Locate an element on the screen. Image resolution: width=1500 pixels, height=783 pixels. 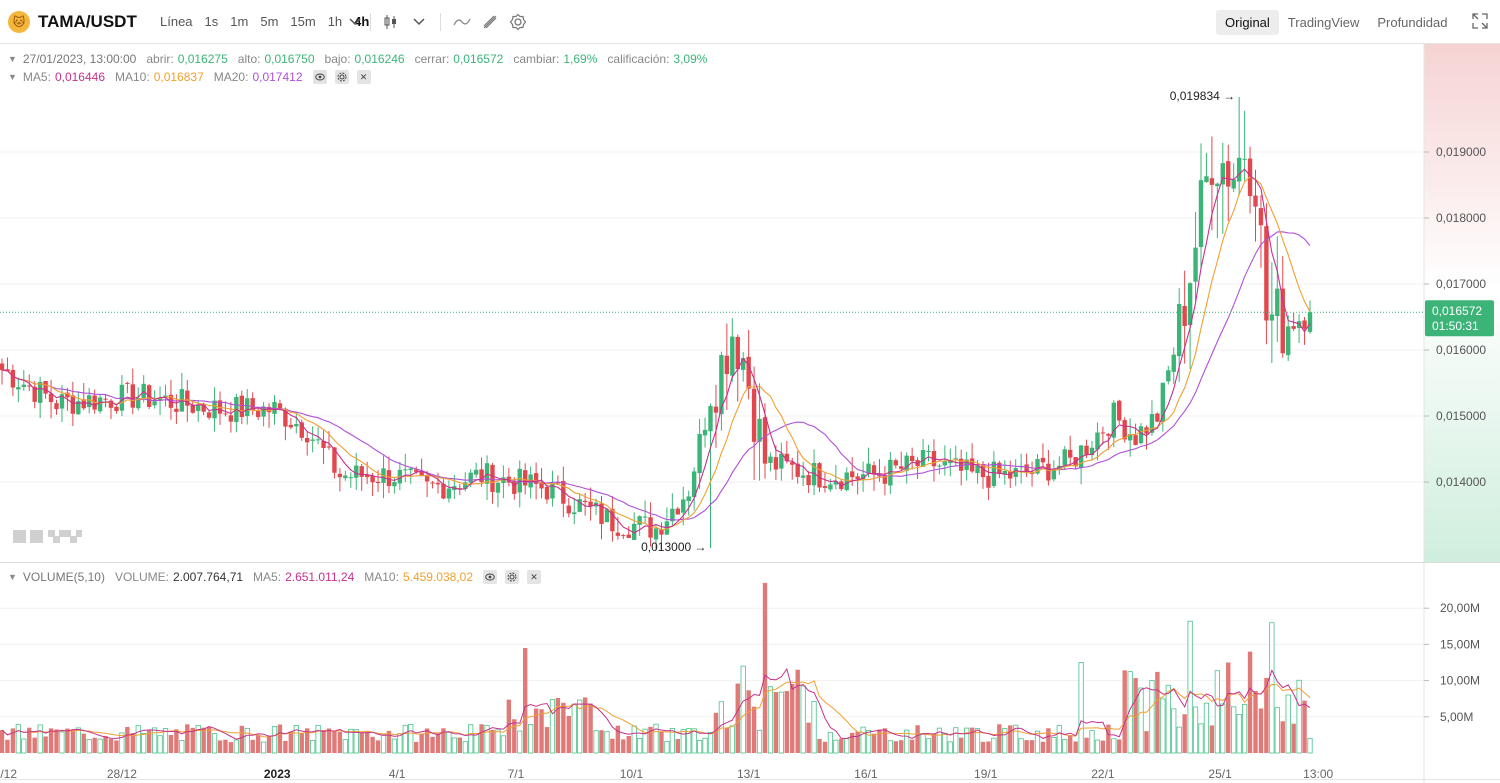
view-depth-tab: Profundidad is located at coordinates (1412, 22).